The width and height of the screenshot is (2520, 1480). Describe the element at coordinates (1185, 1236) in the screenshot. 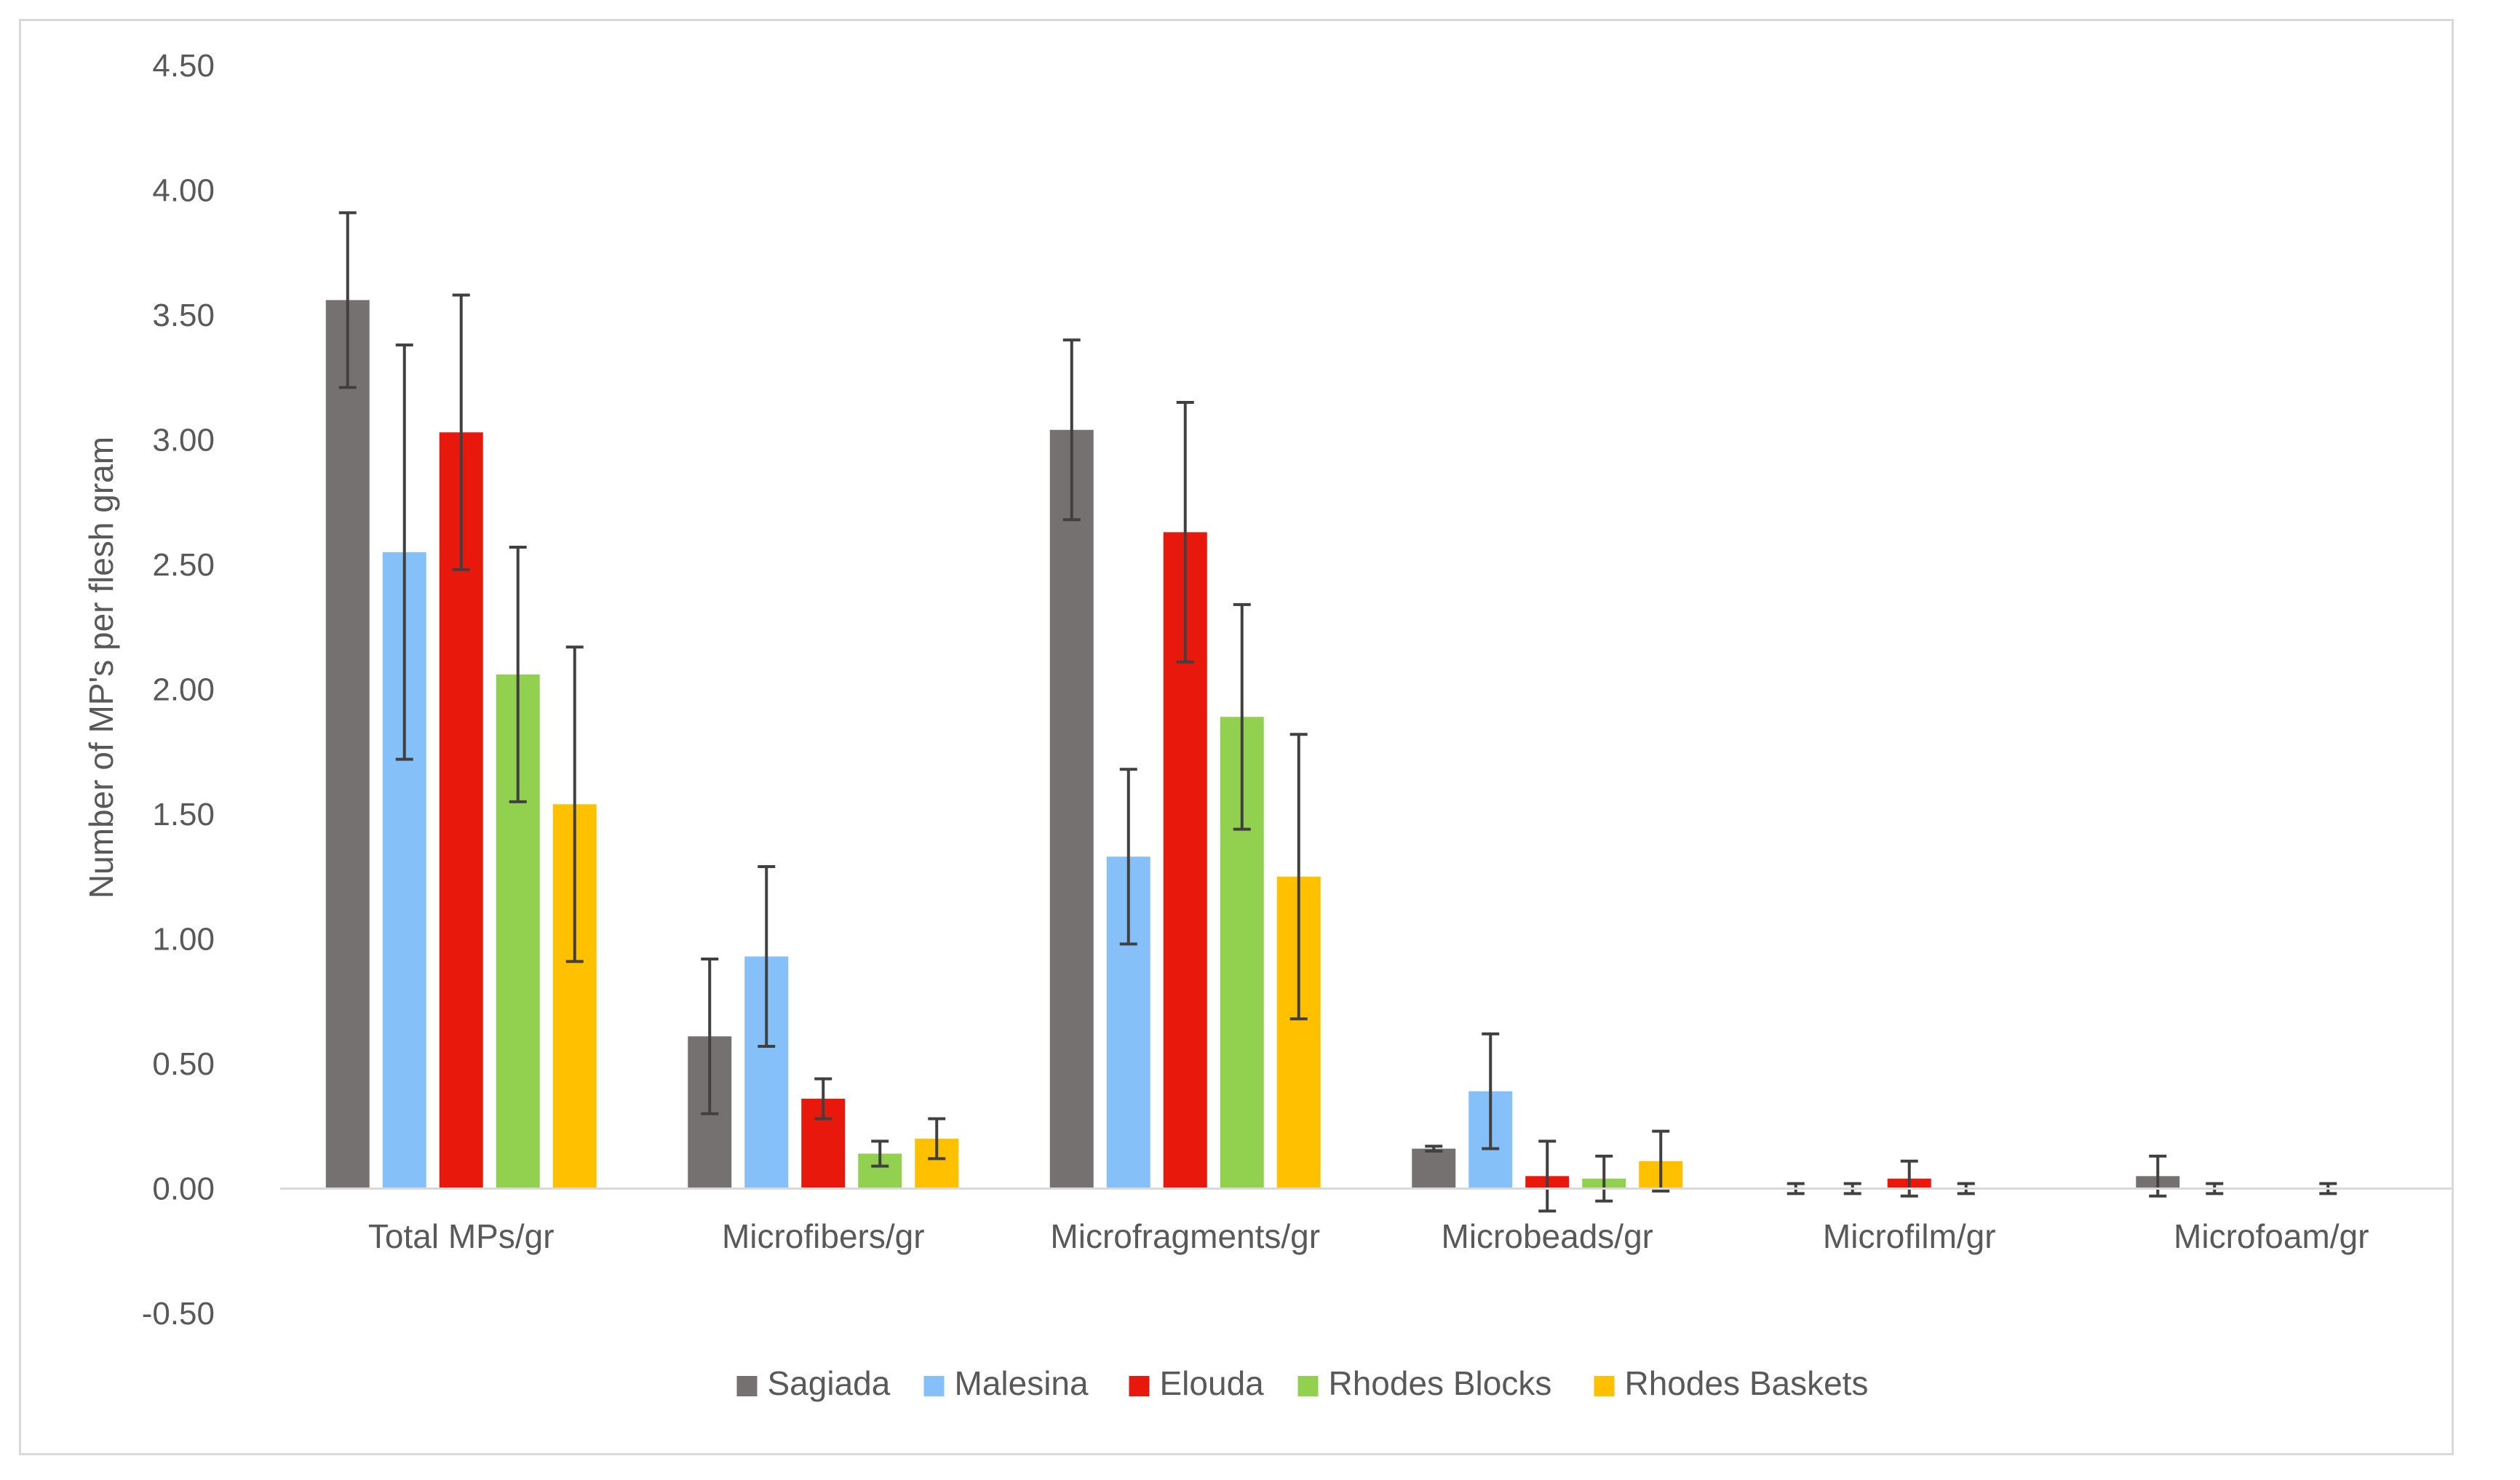

I see `x-category-label: Microfragments/gr` at that location.